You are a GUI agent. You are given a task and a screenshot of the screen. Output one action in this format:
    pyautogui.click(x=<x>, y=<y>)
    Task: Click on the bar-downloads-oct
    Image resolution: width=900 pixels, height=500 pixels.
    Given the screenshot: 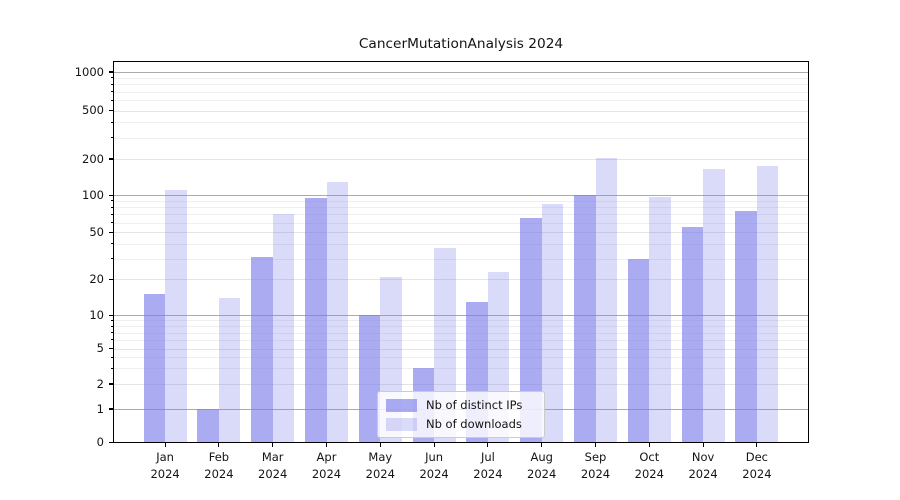 What is the action you would take?
    pyautogui.click(x=660, y=319)
    